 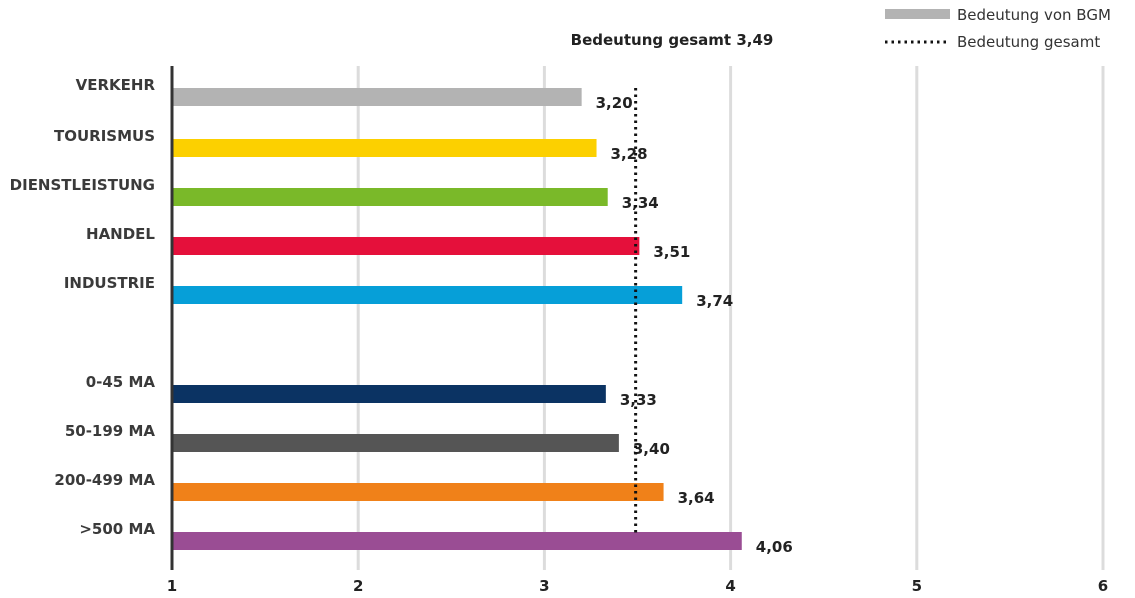 What do you see at coordinates (671, 252) in the screenshot?
I see `value-label: 3,51` at bounding box center [671, 252].